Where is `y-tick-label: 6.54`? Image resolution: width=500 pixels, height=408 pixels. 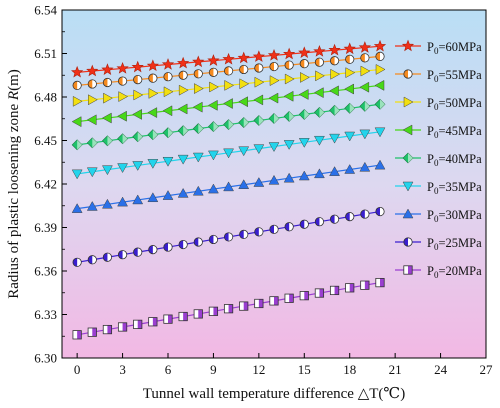
y-tick-label: 6.54 is located at coordinates (45, 10).